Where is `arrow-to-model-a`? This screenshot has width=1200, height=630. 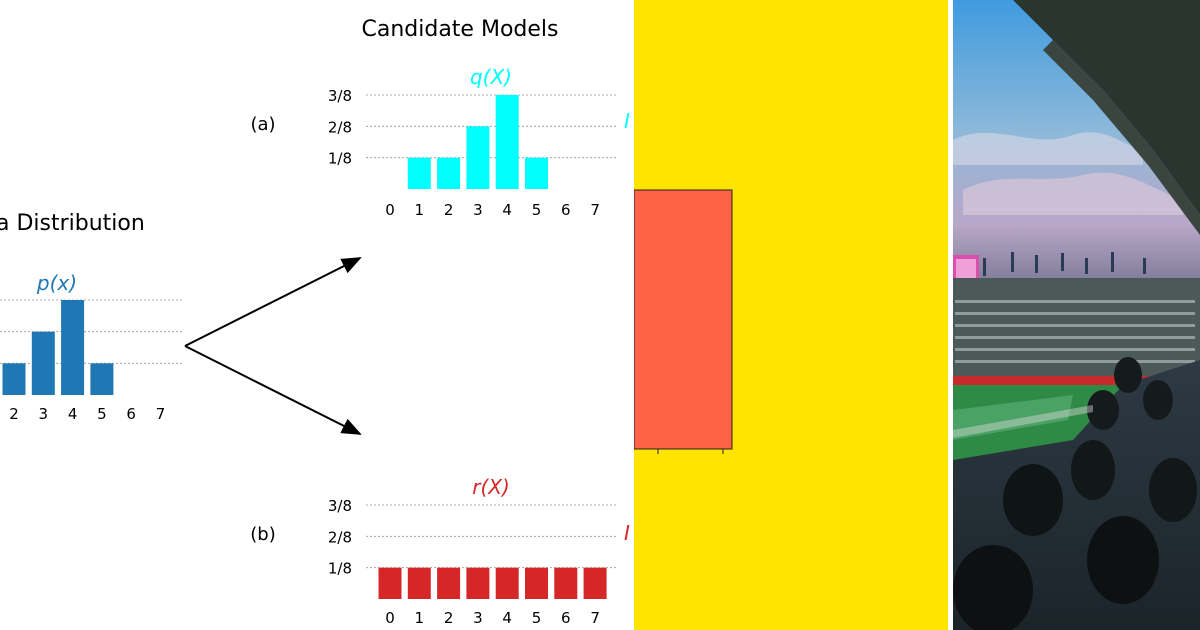
arrow-to-model-a is located at coordinates (273, 302).